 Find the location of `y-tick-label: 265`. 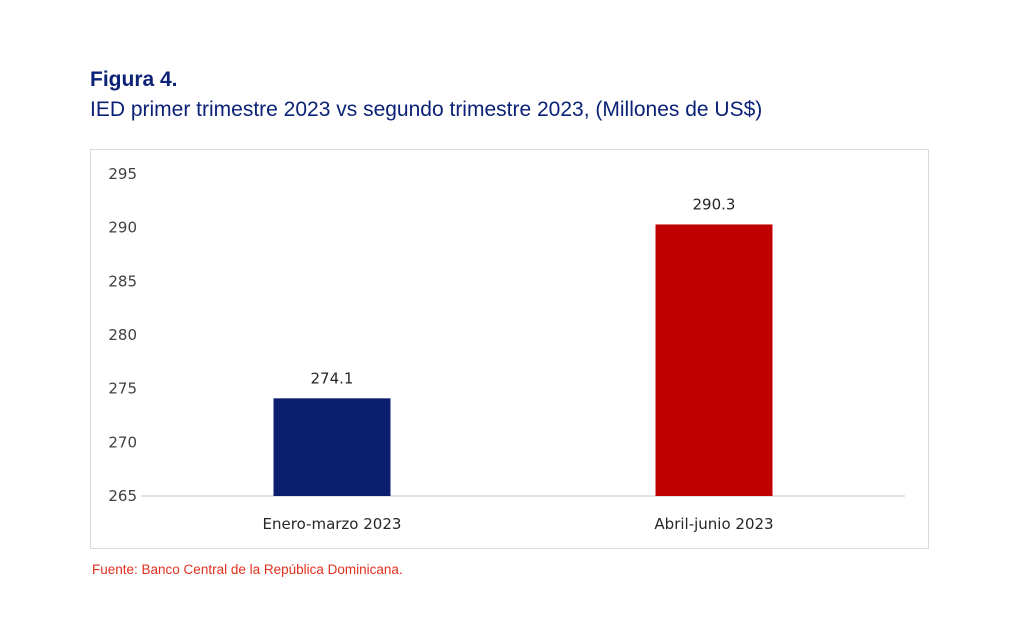

y-tick-label: 265 is located at coordinates (122, 496).